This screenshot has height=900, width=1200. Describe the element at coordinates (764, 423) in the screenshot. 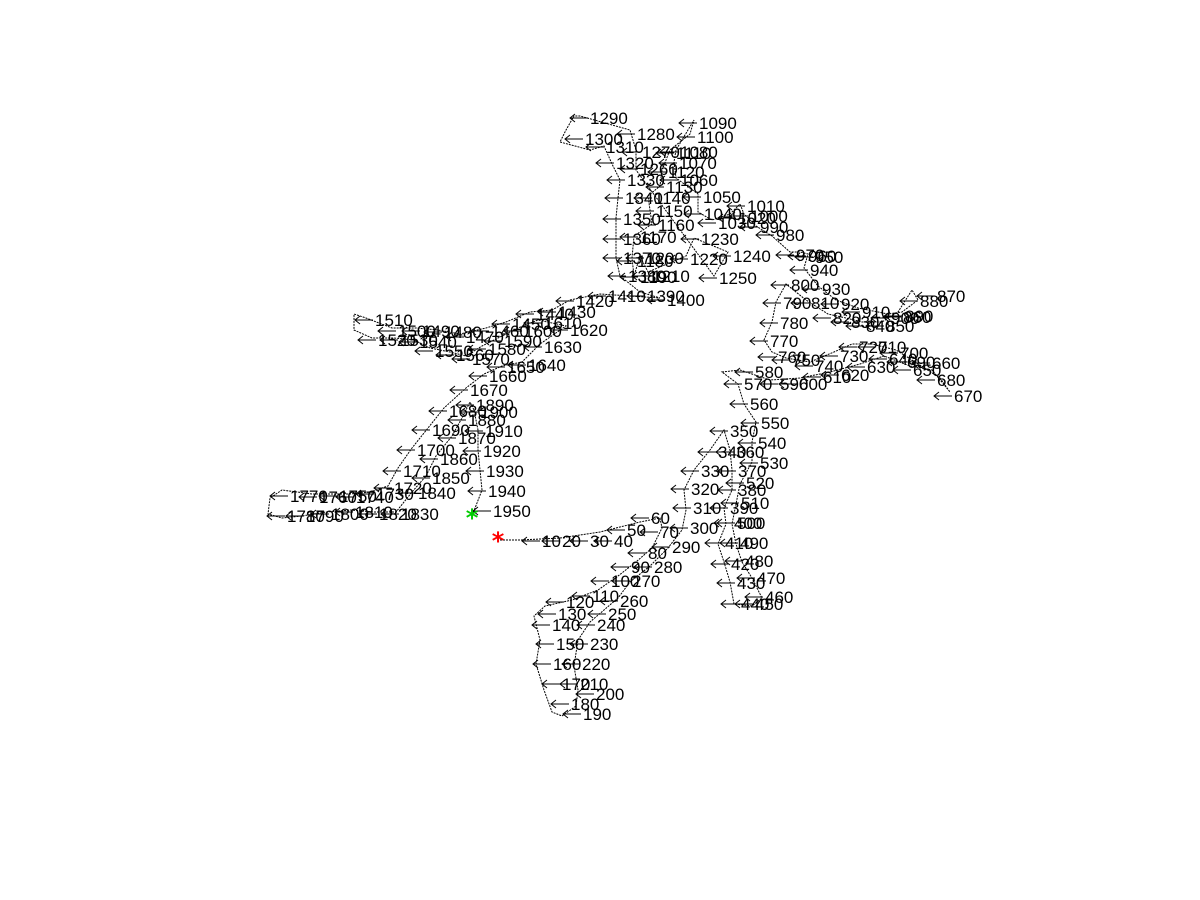

I see `step-label-550: 550` at that location.